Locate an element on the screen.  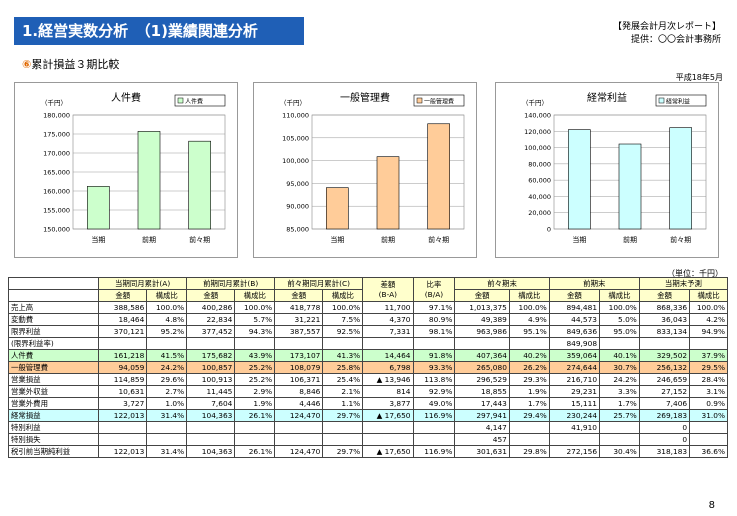
table-group-header: 前々期末 is located at coordinates (502, 283).